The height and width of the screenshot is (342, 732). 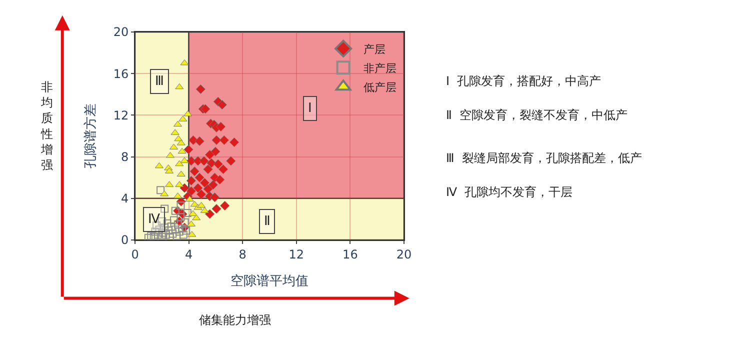 I want to click on y-tick-label: 4, so click(x=124, y=199).